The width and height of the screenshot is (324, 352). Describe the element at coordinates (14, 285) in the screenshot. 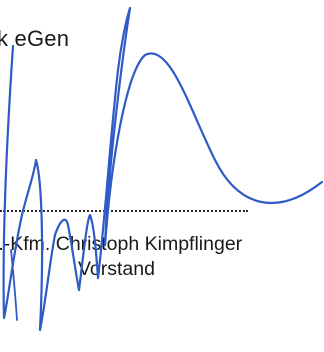

I see `signature-flourish` at that location.